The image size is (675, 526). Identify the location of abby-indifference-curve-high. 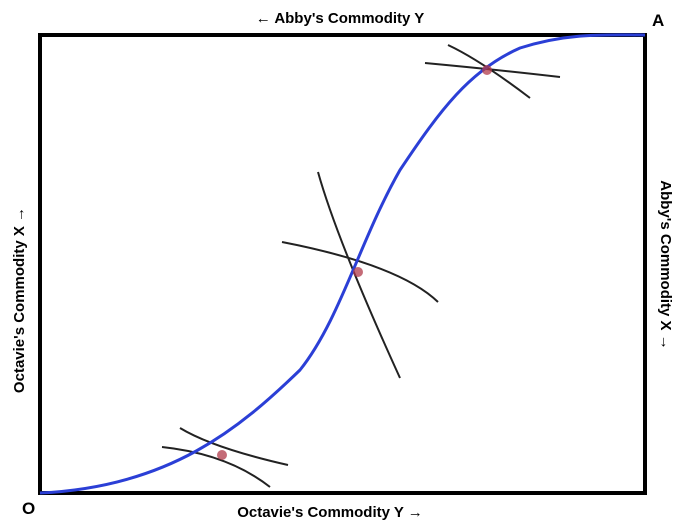
(492, 70).